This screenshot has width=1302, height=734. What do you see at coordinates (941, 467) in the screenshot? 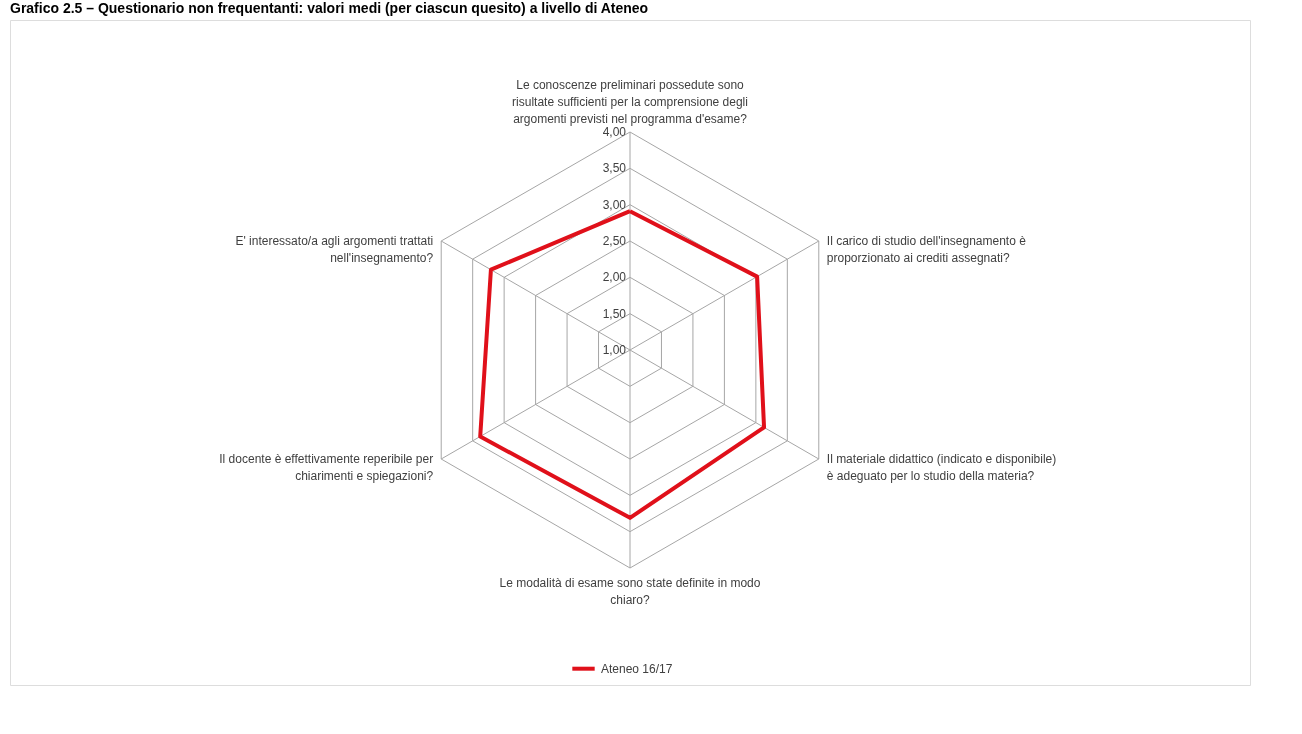
I see `spoke-label: Il materiale didattico (indicato e disponibile) è adeguato per lo studio della materia?` at bounding box center [941, 467].